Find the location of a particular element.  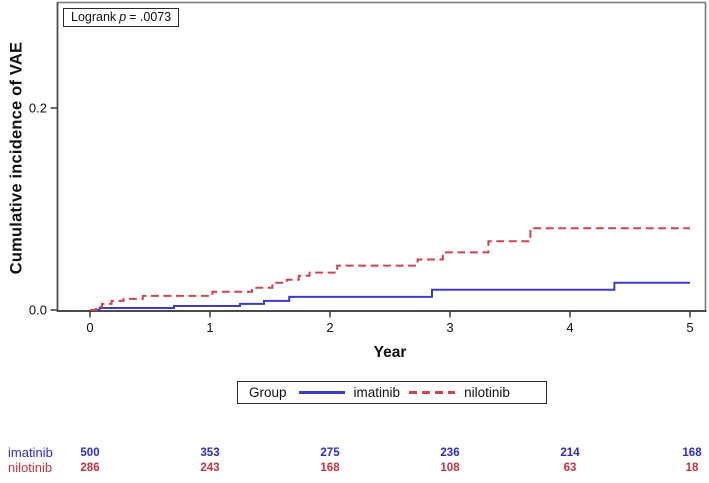

imatinib-curve is located at coordinates (390, 296).